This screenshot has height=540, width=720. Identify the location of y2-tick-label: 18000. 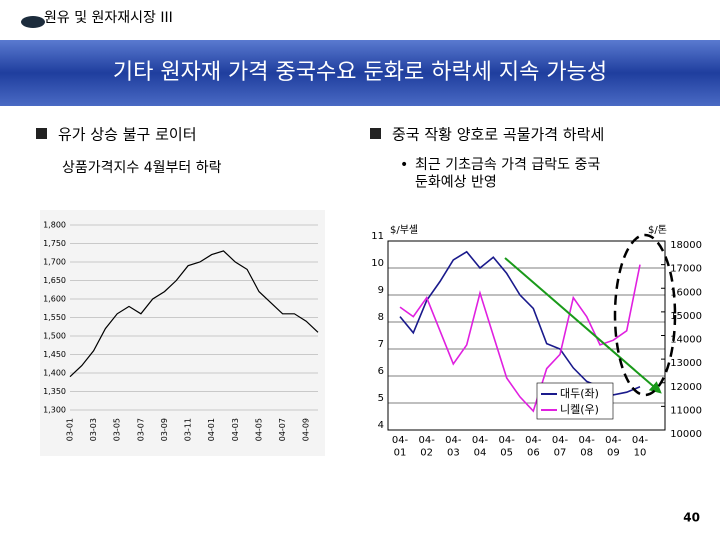
(686, 245).